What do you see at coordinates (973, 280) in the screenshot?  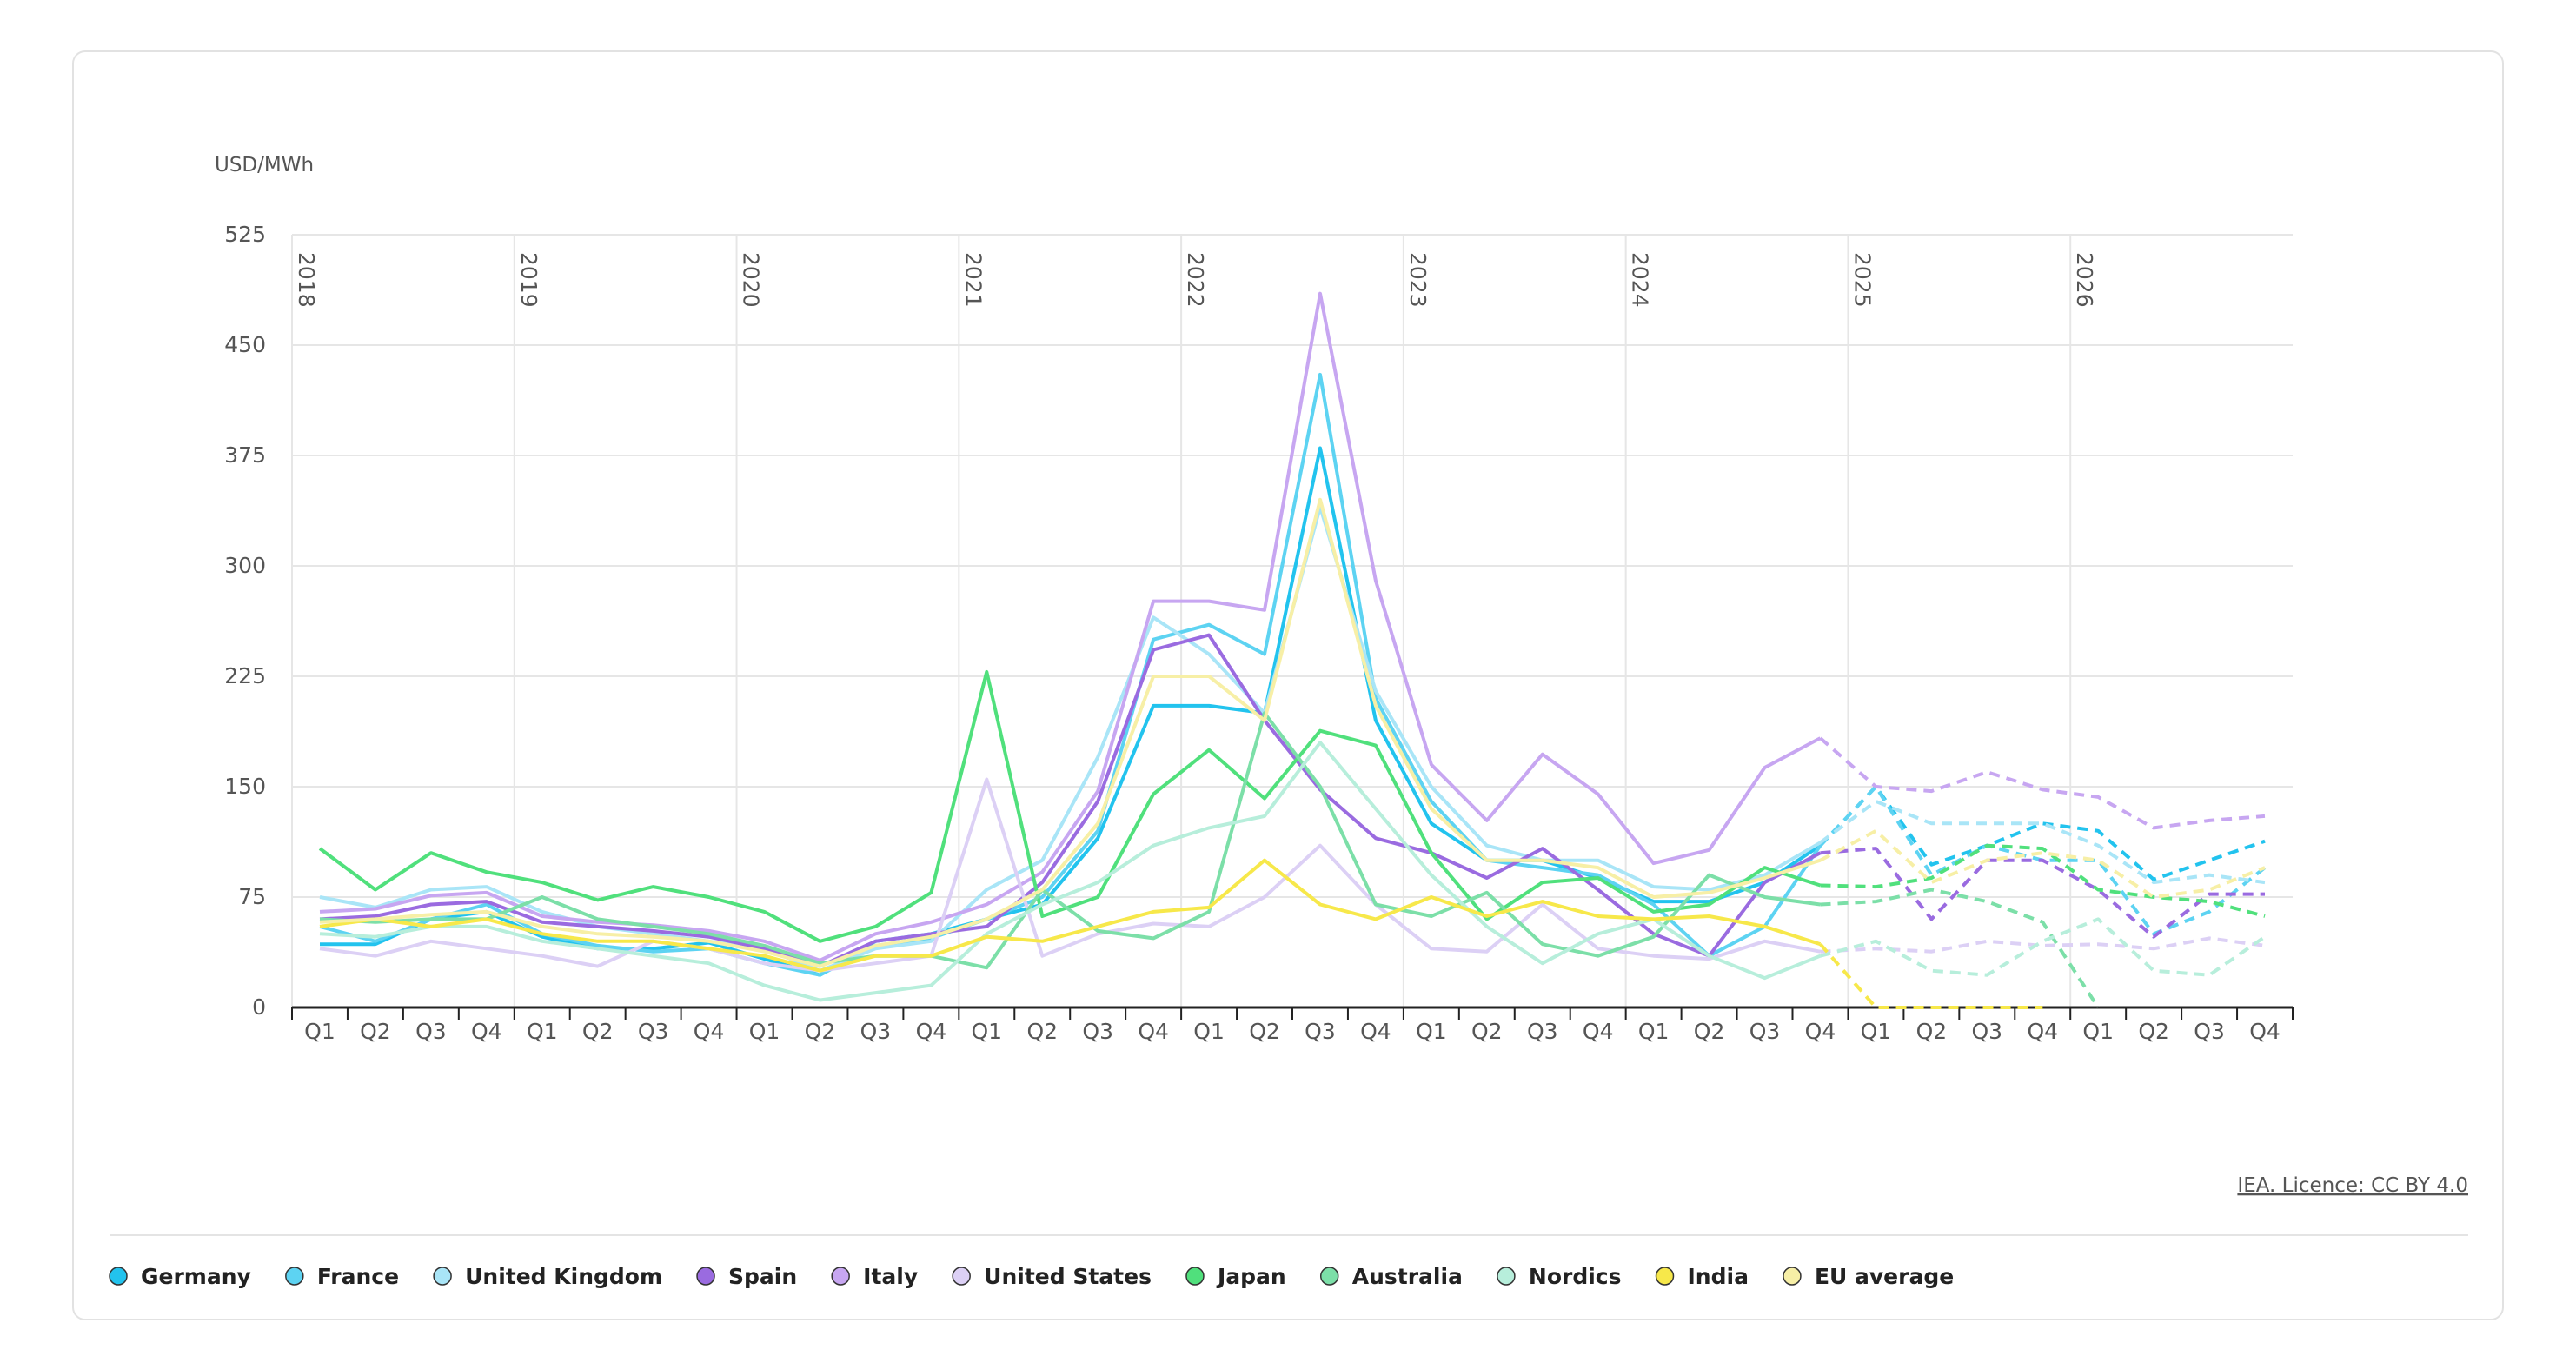 I see `year-label: 2021` at bounding box center [973, 280].